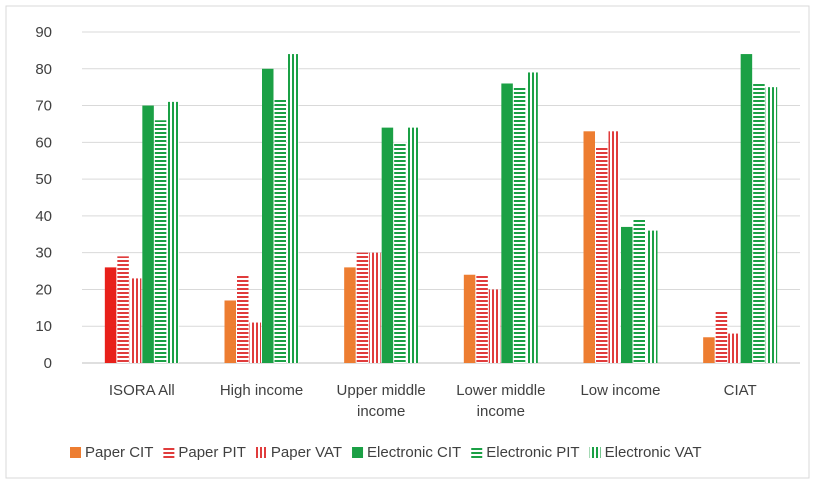  What do you see at coordinates (653, 452) in the screenshot?
I see `legend-label: Electronic VAT` at bounding box center [653, 452].